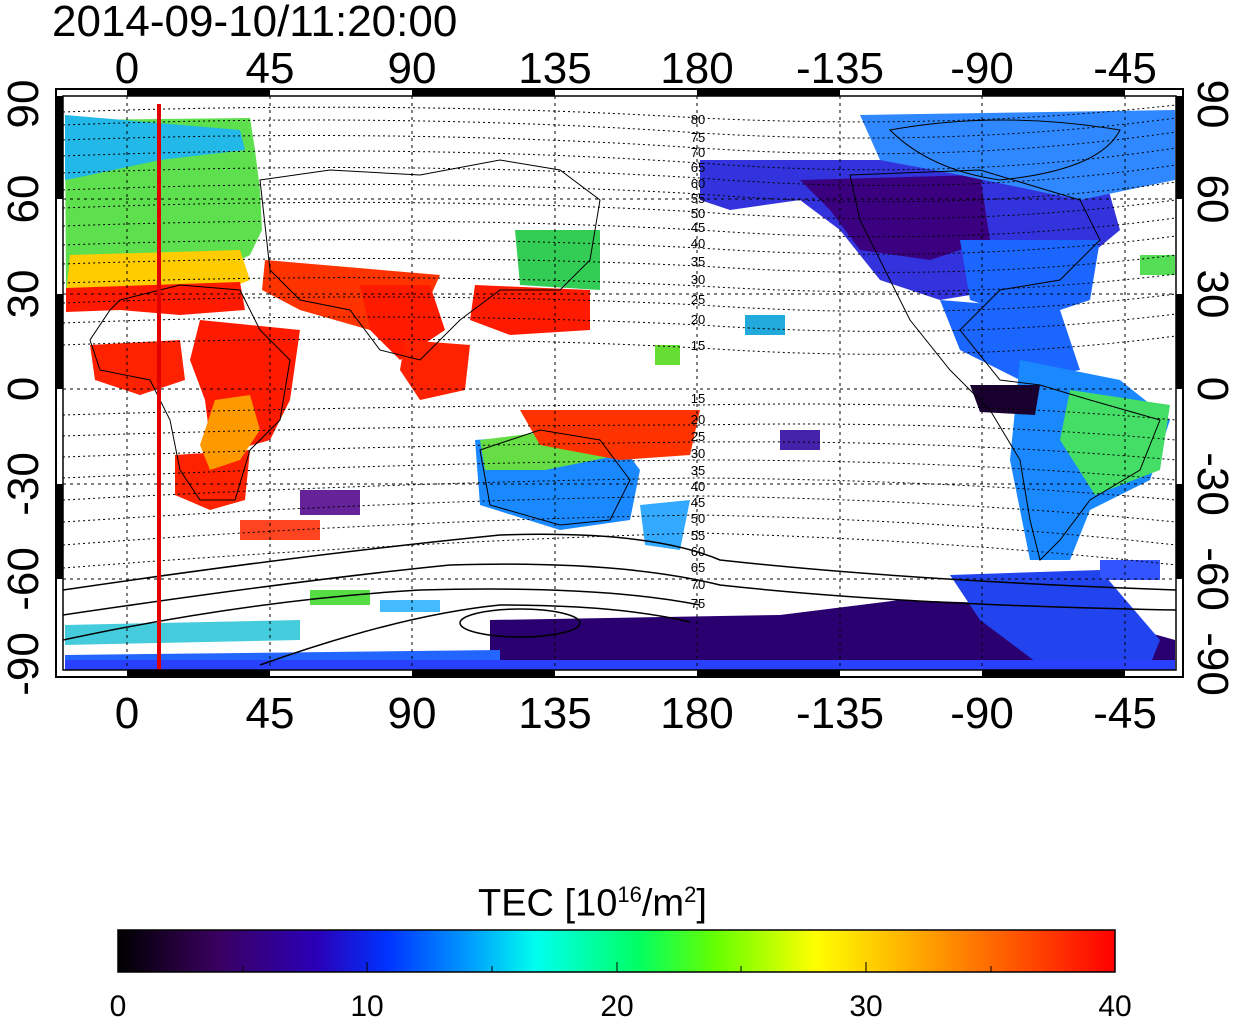 The height and width of the screenshot is (1021, 1235). I want to click on tec-north-america-dark, so click(895, 217).